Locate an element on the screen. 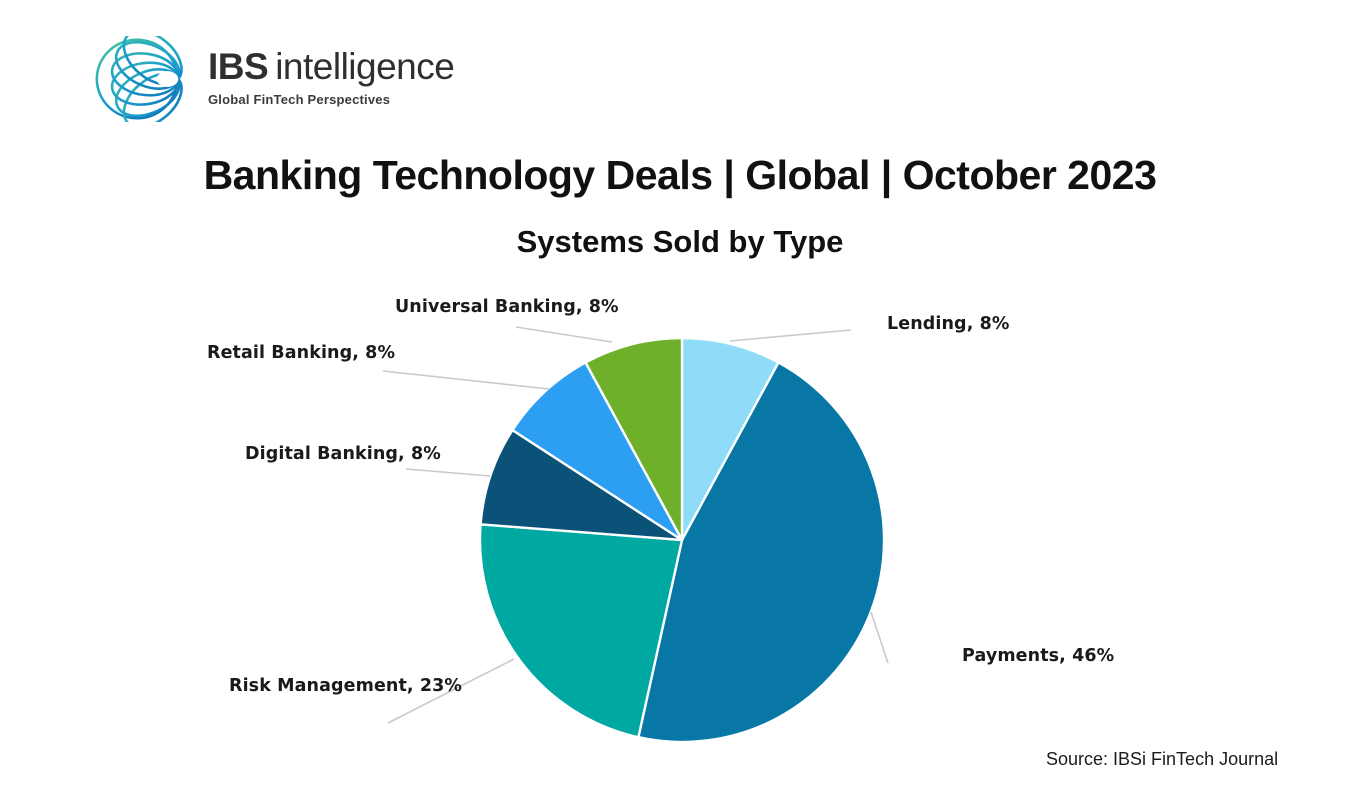 The height and width of the screenshot is (800, 1360). callout-line-digital is located at coordinates (448, 472).